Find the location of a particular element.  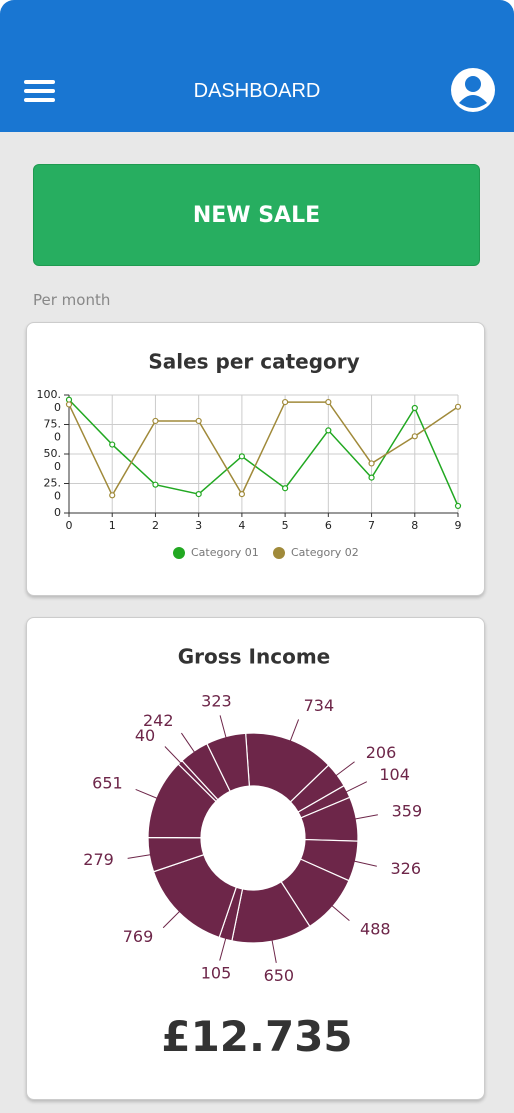

header: DASHBOARD is located at coordinates (257, 66).